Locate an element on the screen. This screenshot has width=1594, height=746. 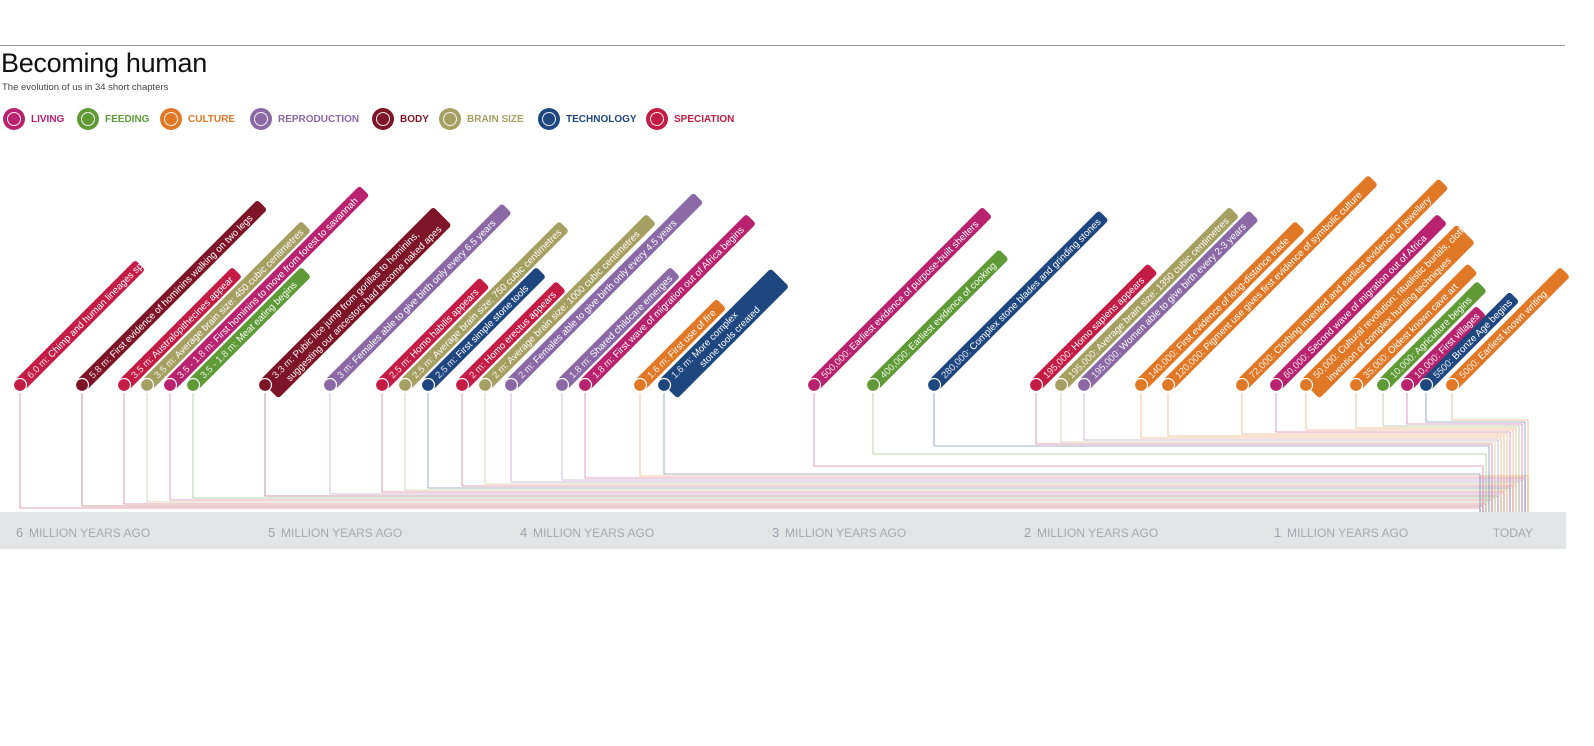
event-text: 400,000: Earliest evidence of cooking is located at coordinates (938, 321).